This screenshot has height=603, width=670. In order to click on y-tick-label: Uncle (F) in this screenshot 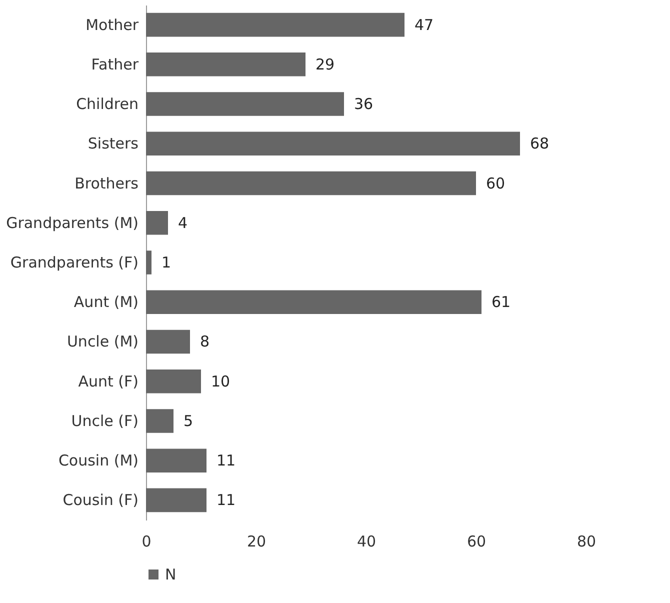, I will do `click(104, 421)`.